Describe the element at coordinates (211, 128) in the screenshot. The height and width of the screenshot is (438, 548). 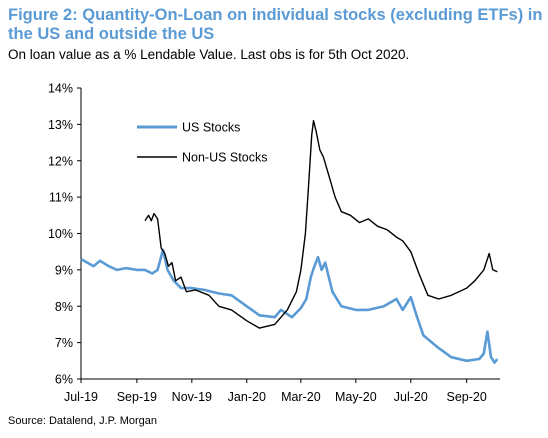
I see `legend-label: US Stocks` at that location.